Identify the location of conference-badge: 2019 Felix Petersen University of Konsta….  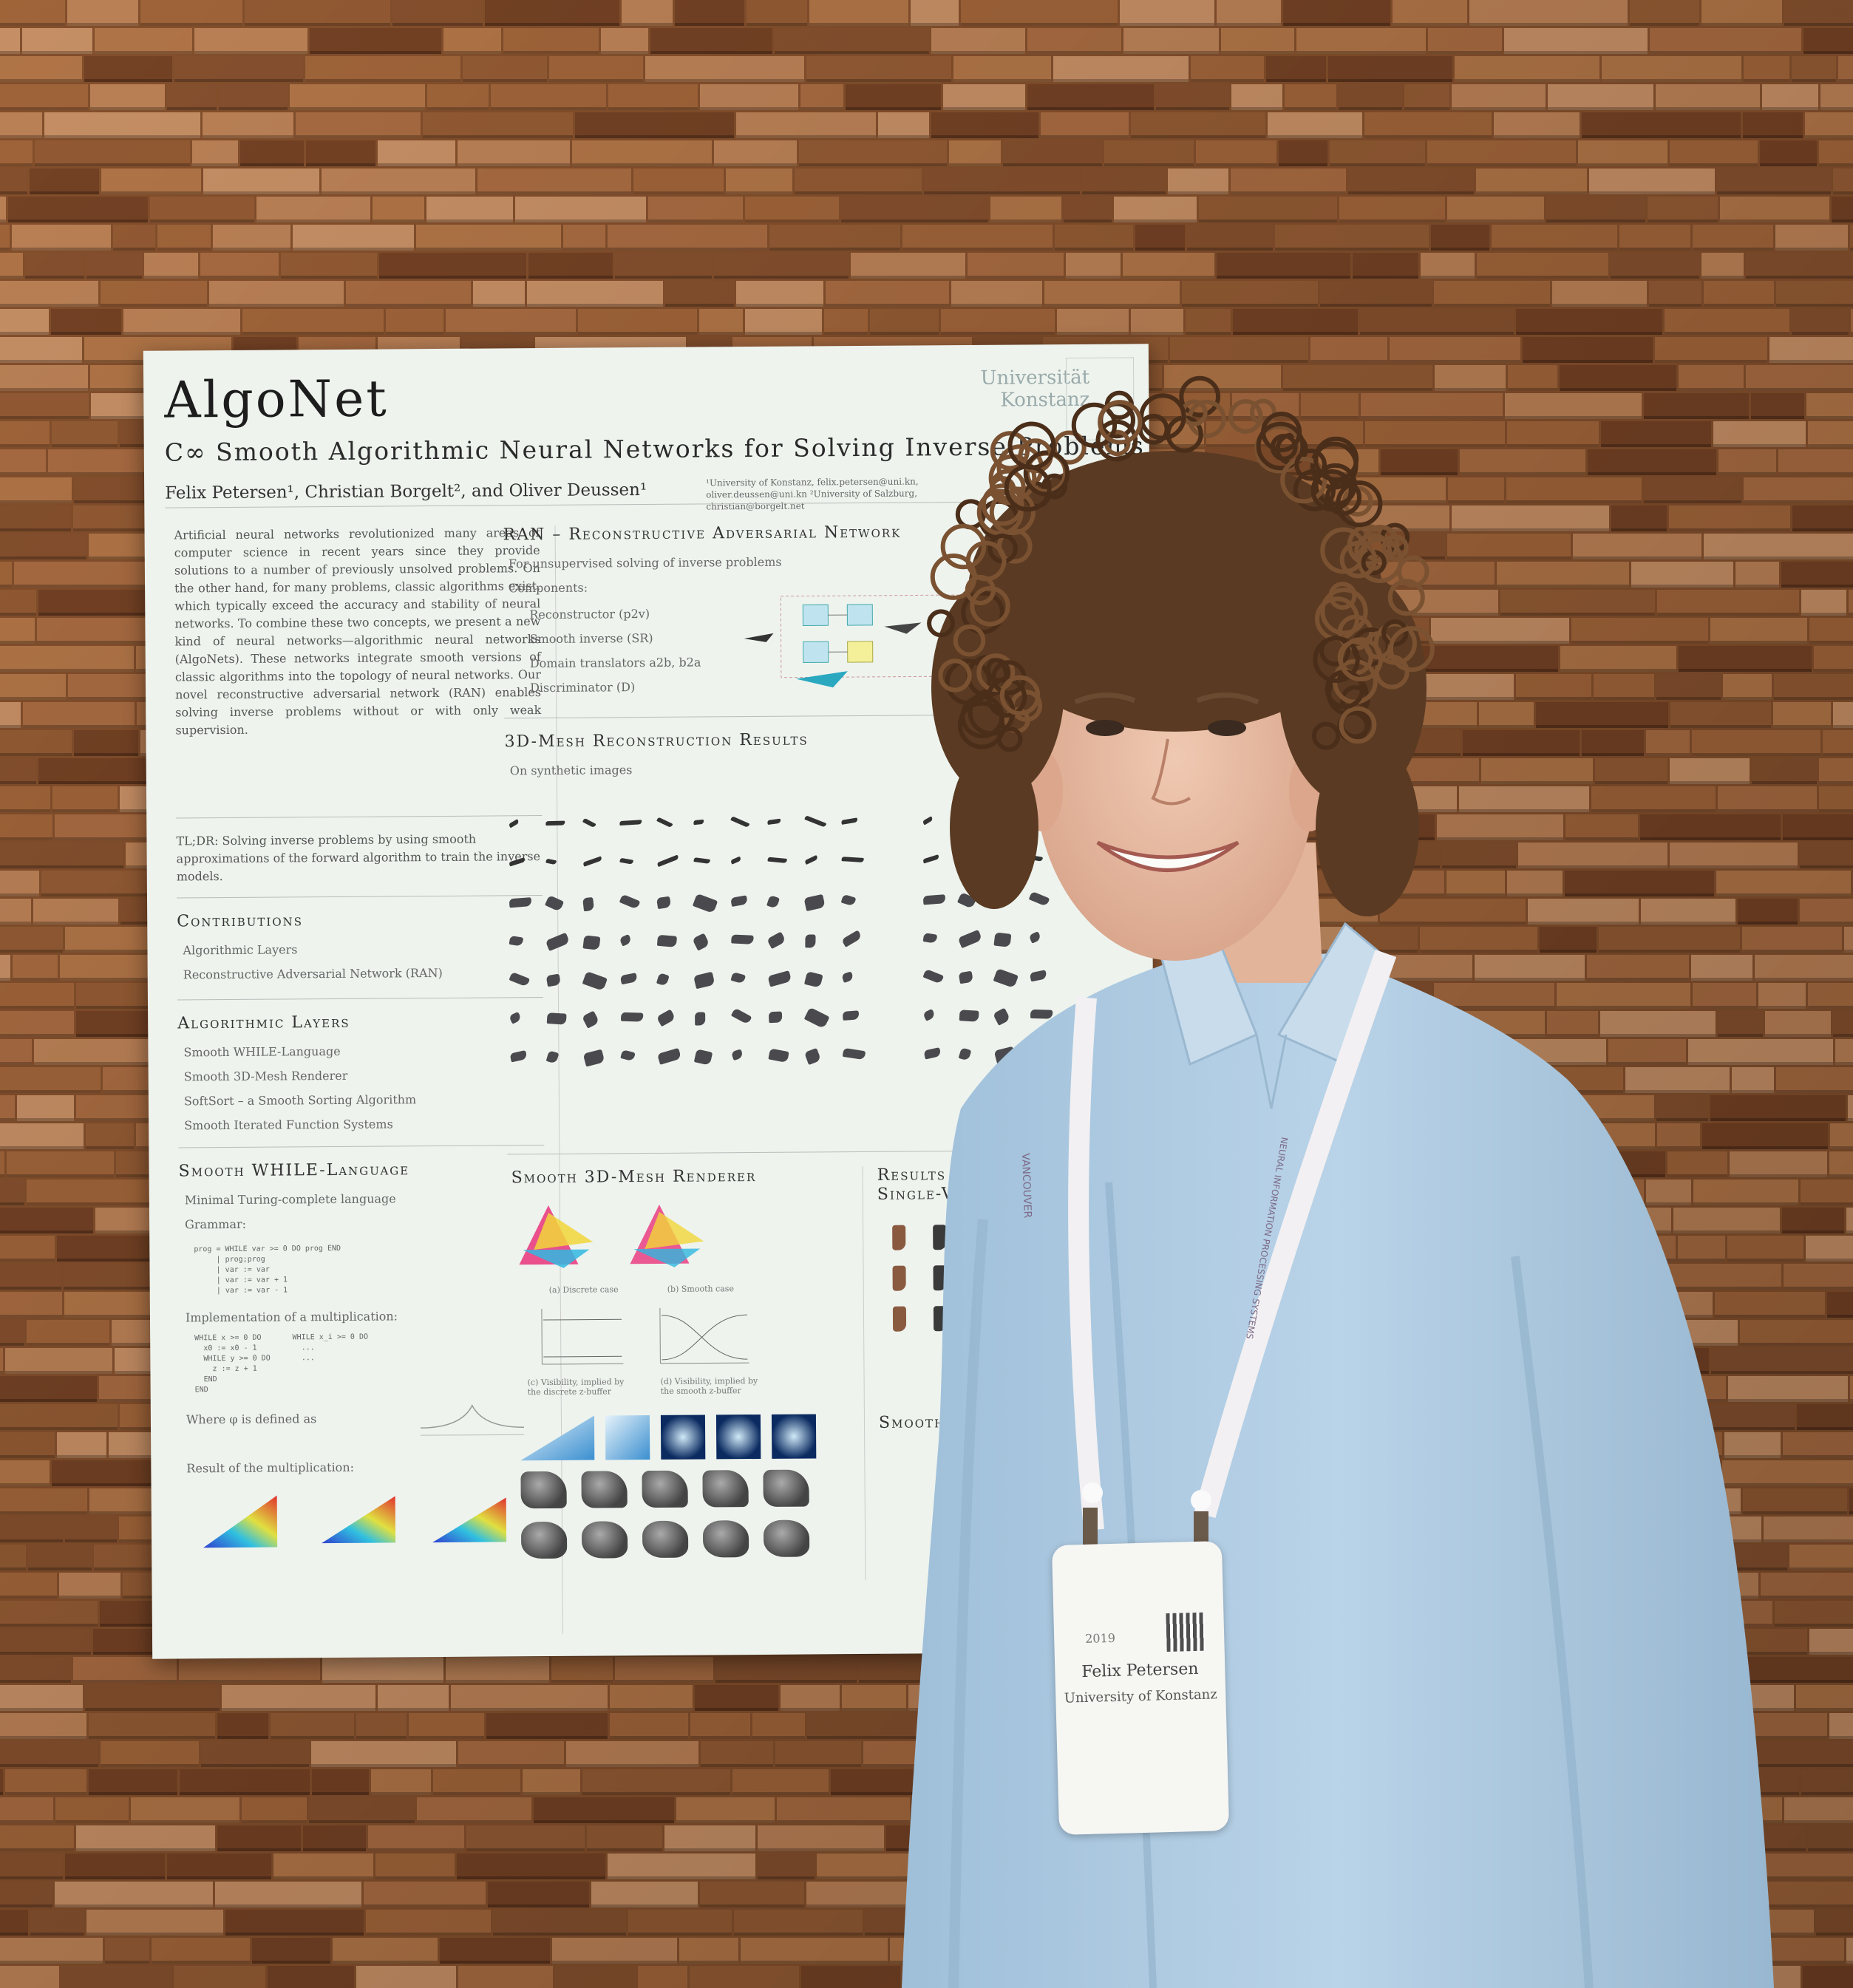
(1140, 1688).